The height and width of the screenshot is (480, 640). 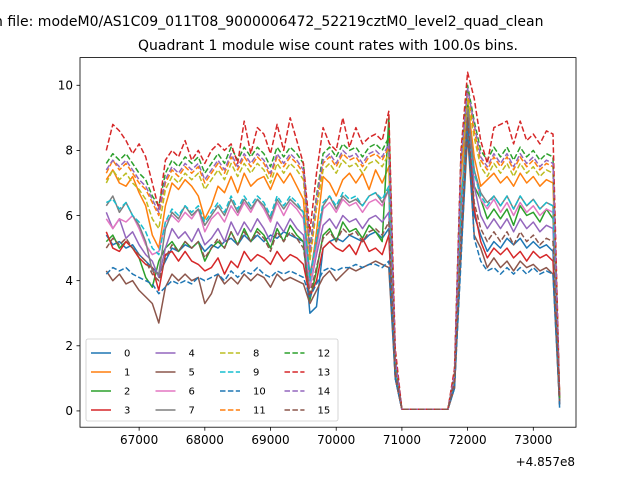 I want to click on x-tick-label: 71000, so click(x=402, y=440).